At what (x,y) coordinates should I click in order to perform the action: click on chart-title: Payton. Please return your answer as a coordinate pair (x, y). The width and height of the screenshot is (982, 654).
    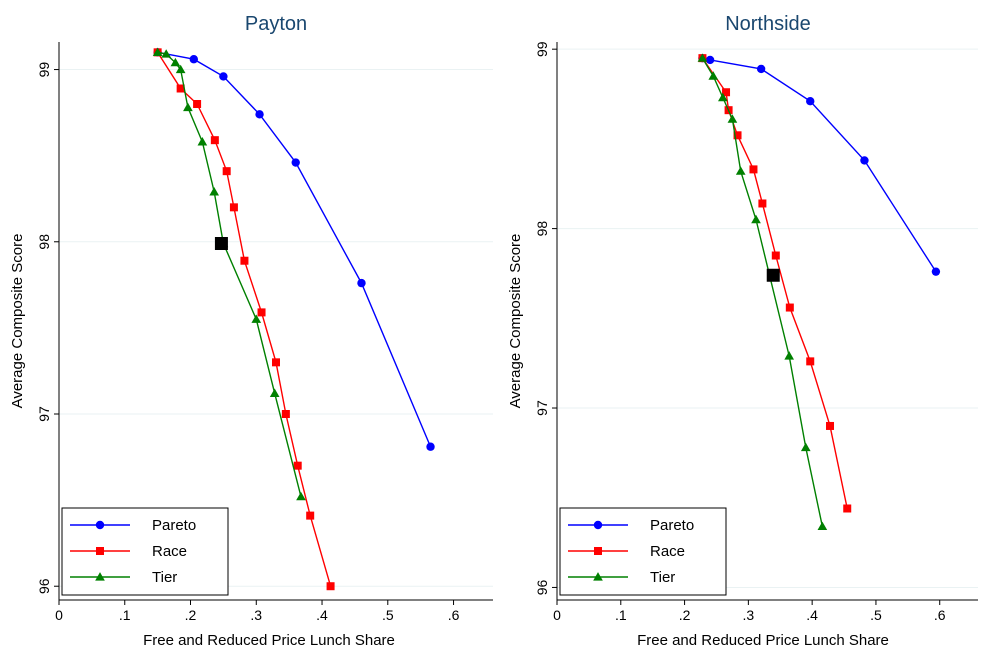
    Looking at the image, I should click on (276, 24).